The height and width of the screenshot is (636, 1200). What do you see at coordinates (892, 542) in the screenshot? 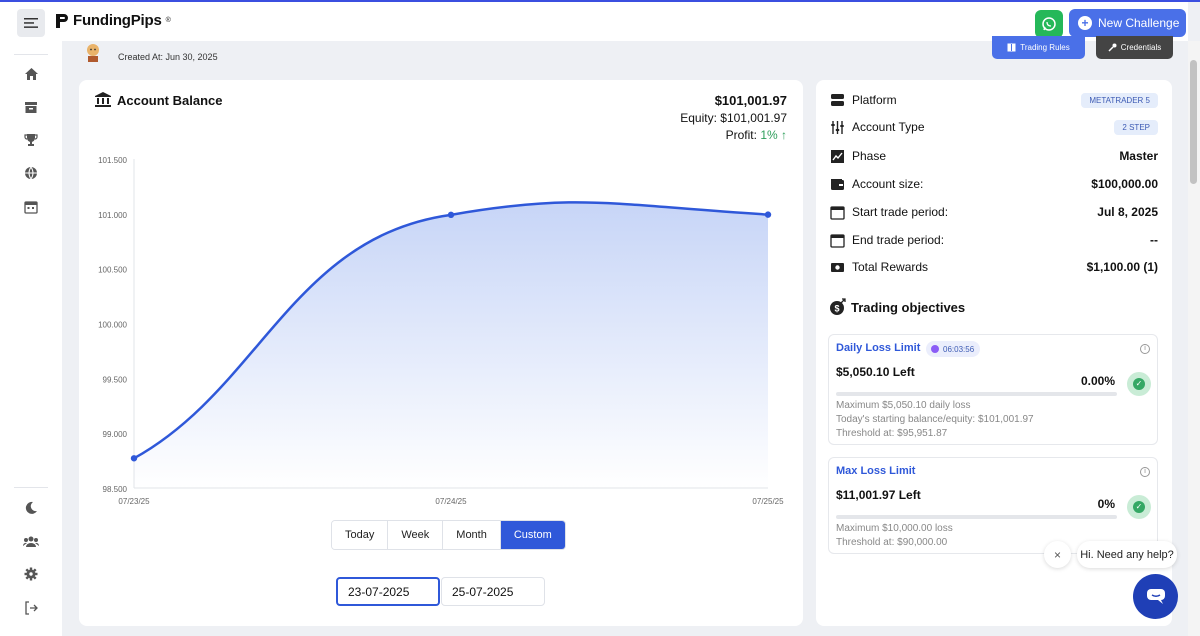
I see `max-loss-detail: Threshold at: $90,000.00` at bounding box center [892, 542].